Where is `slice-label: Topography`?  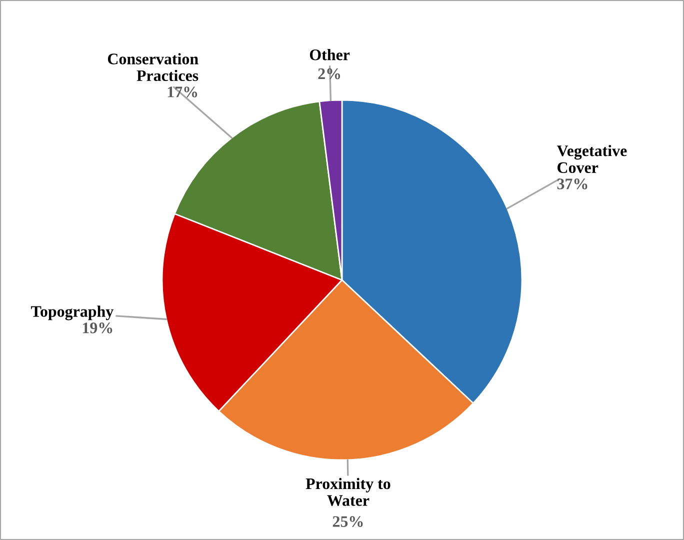
slice-label: Topography is located at coordinates (72, 313).